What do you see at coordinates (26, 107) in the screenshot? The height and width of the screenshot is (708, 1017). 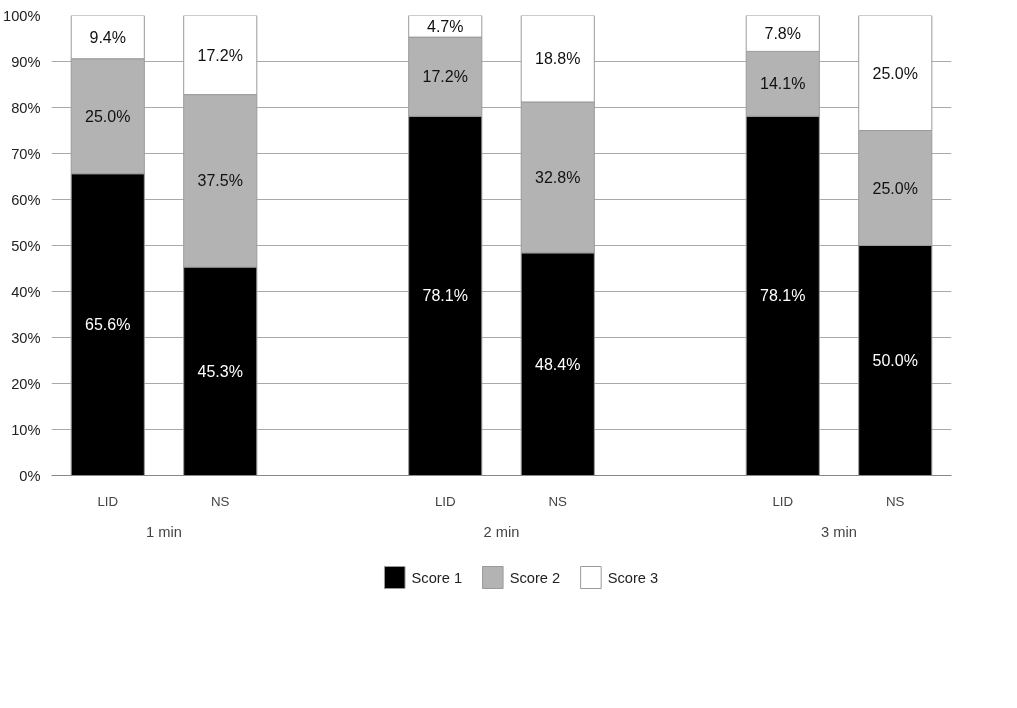 I see `y-tick-label: 80%` at bounding box center [26, 107].